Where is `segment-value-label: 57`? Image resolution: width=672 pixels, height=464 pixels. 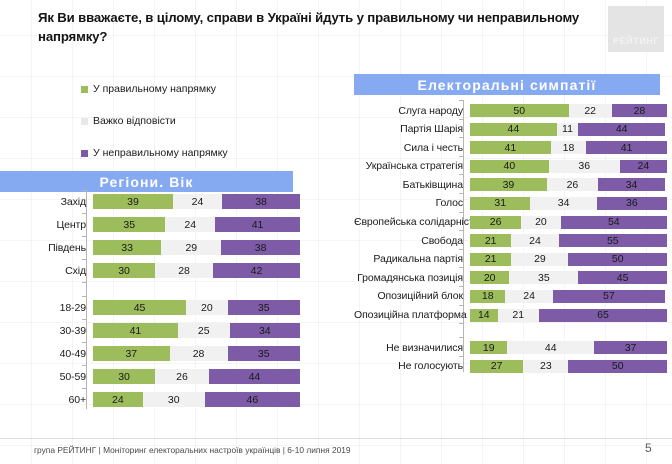
segment-value-label: 57 is located at coordinates (609, 296).